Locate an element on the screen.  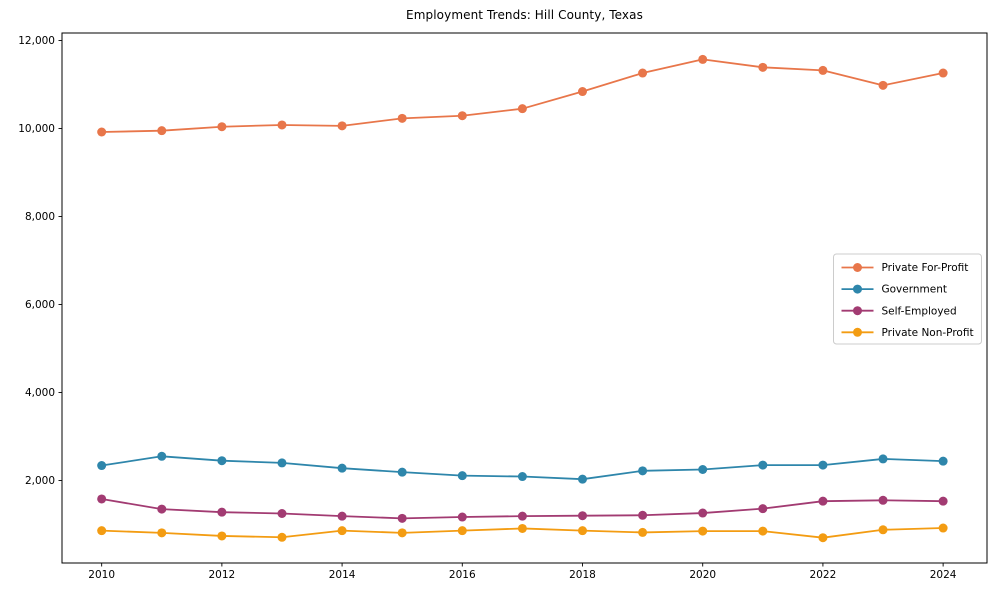
x-tick-label: 2020 is located at coordinates (702, 575).